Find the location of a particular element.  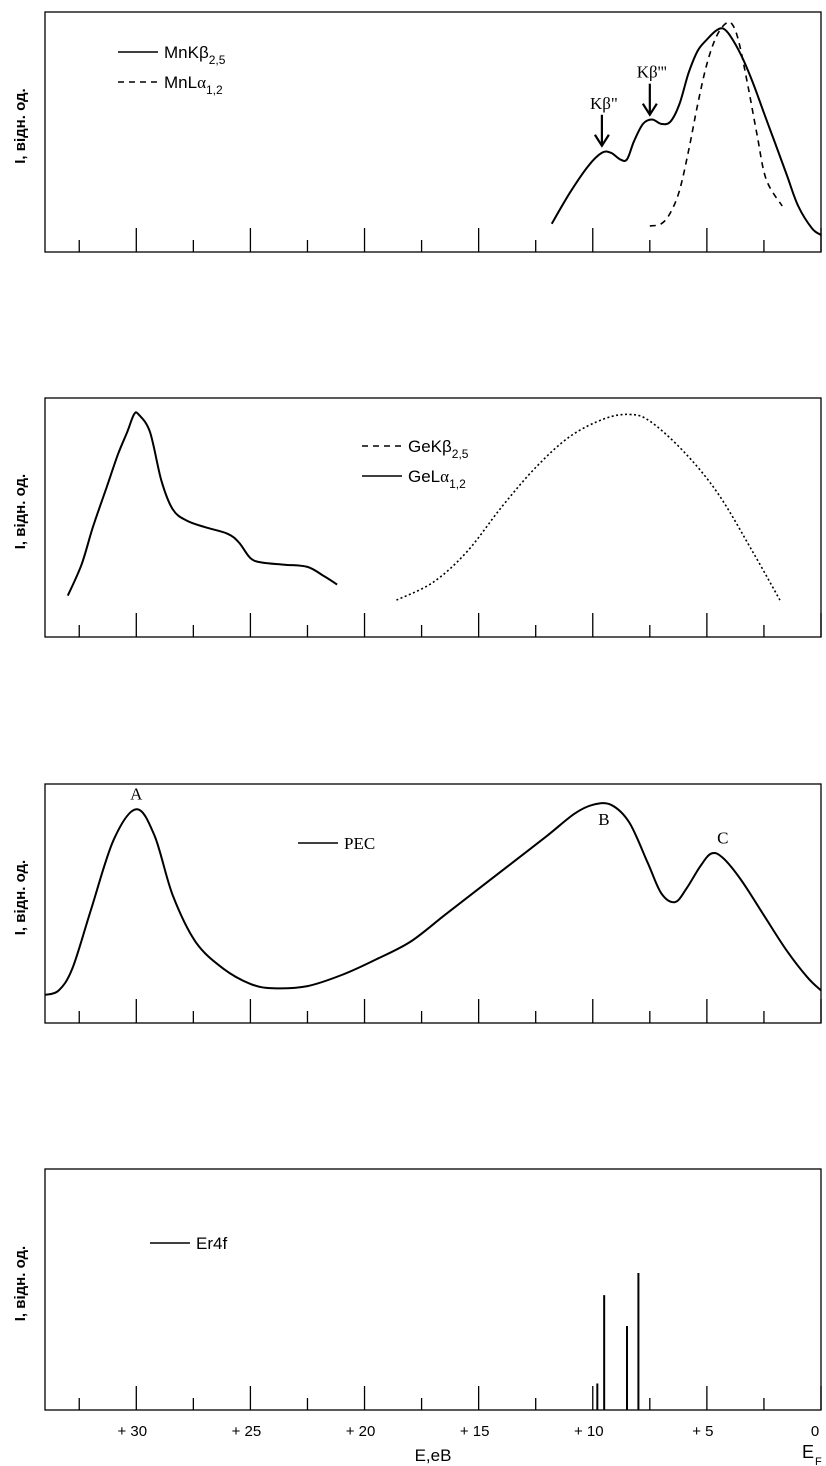

peak-label-a: A is located at coordinates (136, 793).